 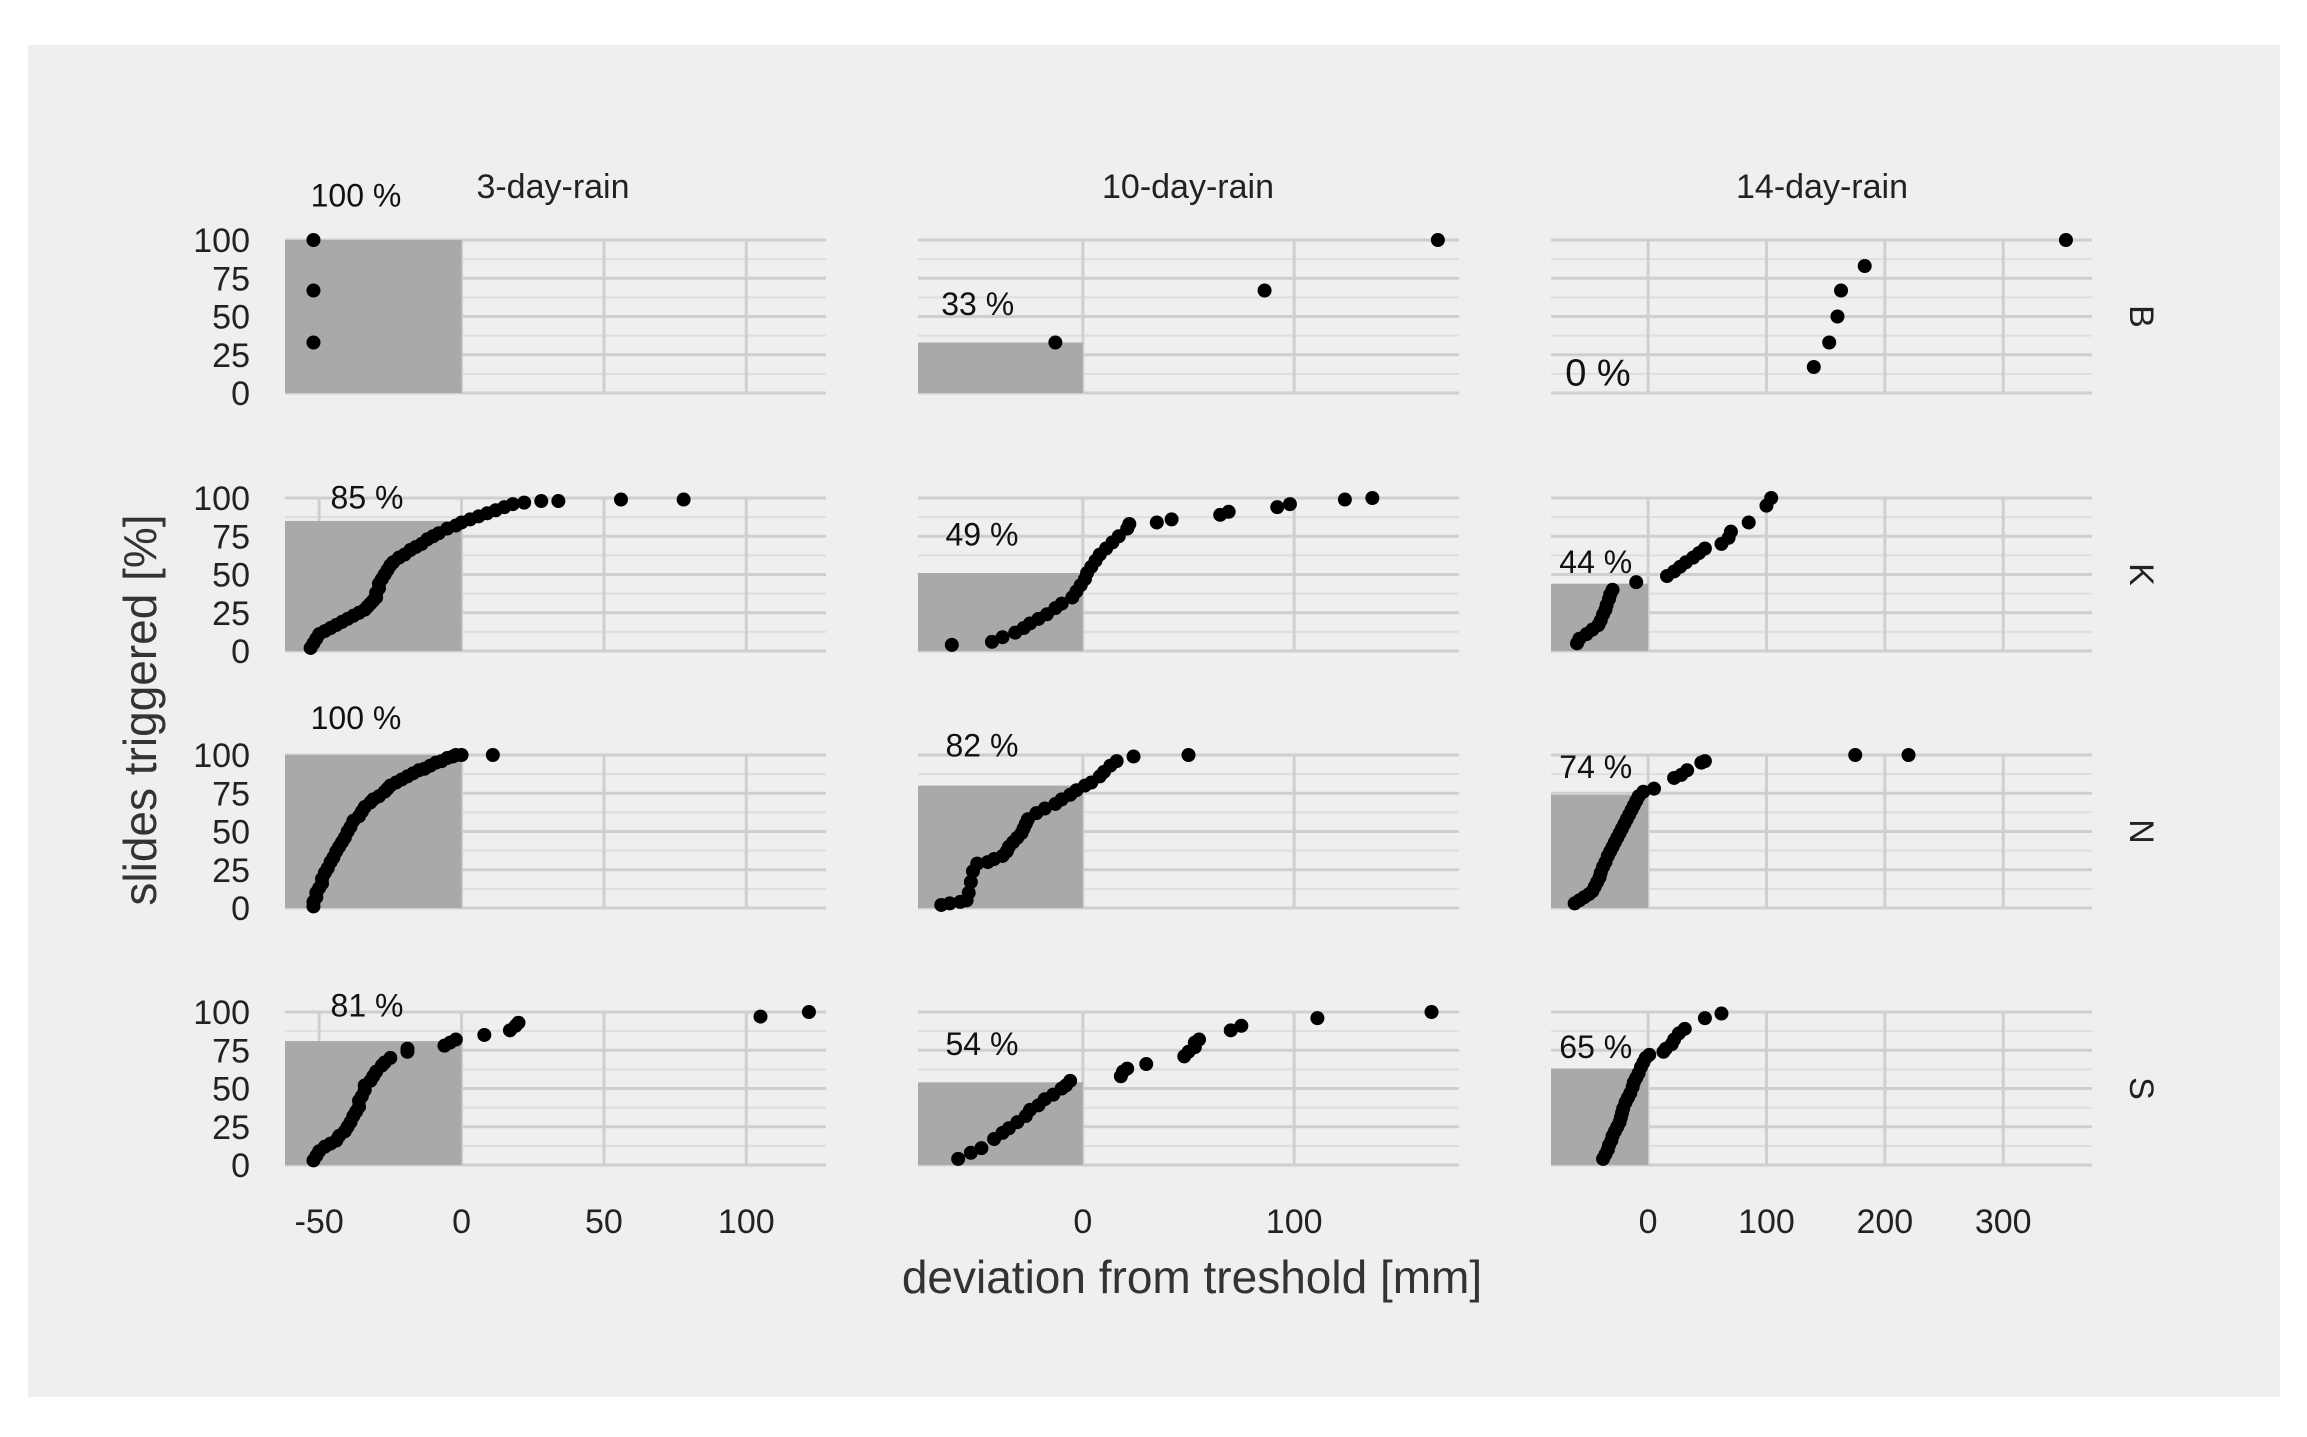 I want to click on column-title-3: 14-day-rain, so click(x=1822, y=187).